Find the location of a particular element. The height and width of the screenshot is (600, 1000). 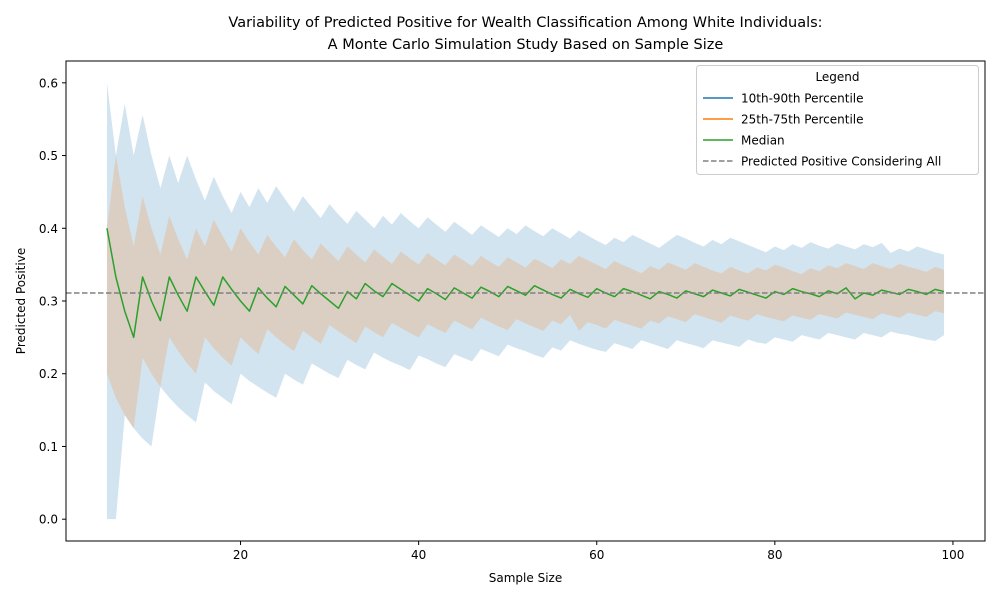

legend-label-reference: Predicted Positive Considering All is located at coordinates (841, 162).